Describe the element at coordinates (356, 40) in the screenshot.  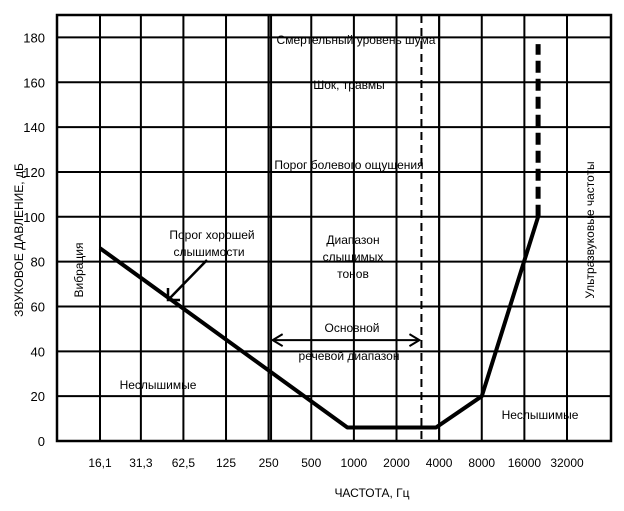
I see `annotation-death-level: Смертельный уровень шума` at that location.